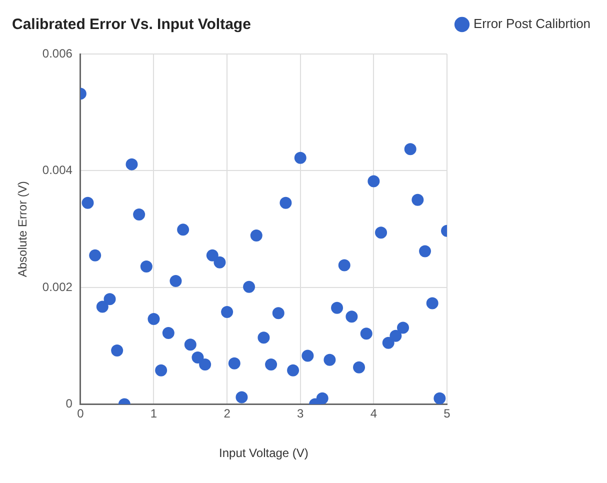  What do you see at coordinates (374, 413) in the screenshot?
I see `x-tick-label: 4` at bounding box center [374, 413].